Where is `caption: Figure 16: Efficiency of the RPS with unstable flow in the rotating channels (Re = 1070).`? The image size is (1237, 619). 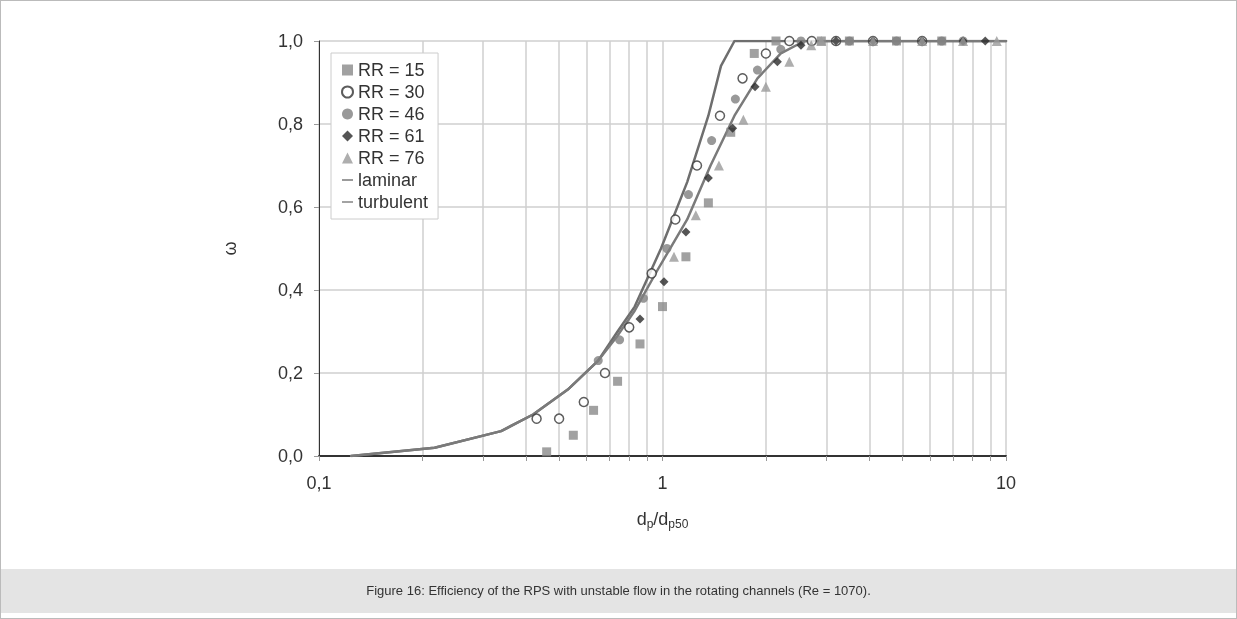
caption: Figure 16: Efficiency of the RPS with unstable flow in the rotating channels (Re = 1070). is located at coordinates (618, 591).